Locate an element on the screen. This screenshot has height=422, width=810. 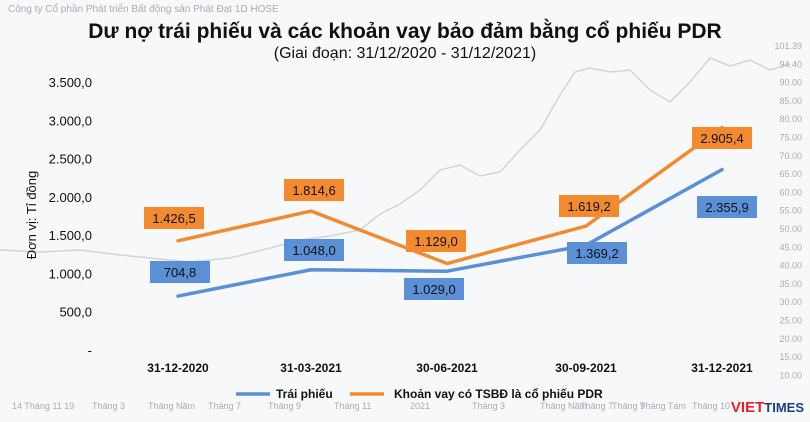
bg-price-label: 65.00 is located at coordinates (790, 174).